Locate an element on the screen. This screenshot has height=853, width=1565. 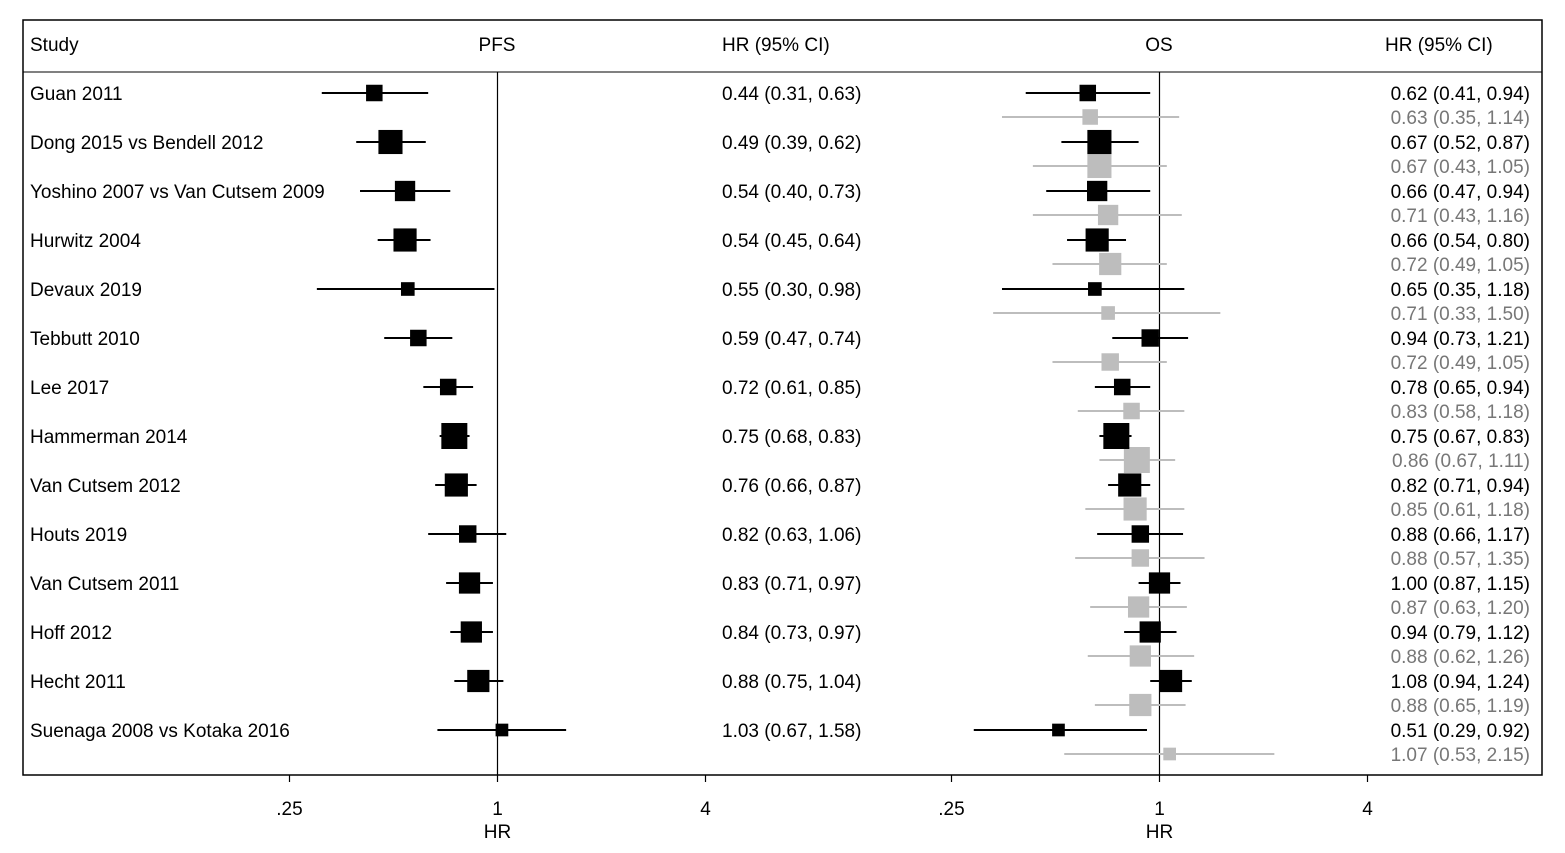
axis-label-hr: HR is located at coordinates (497, 832).